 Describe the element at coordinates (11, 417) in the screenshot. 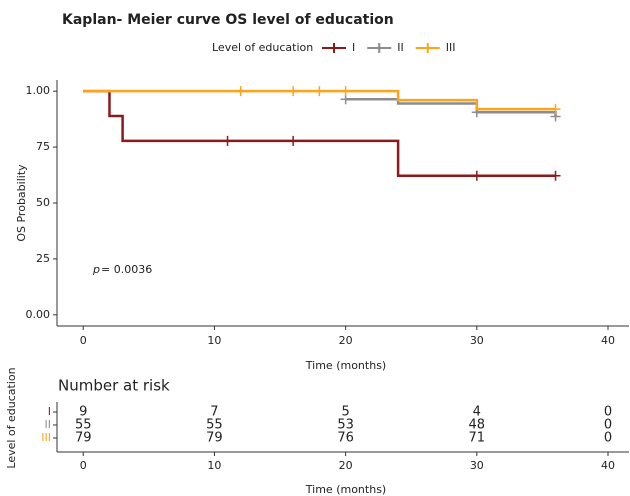

I see `risk-y-label: Level of education` at that location.